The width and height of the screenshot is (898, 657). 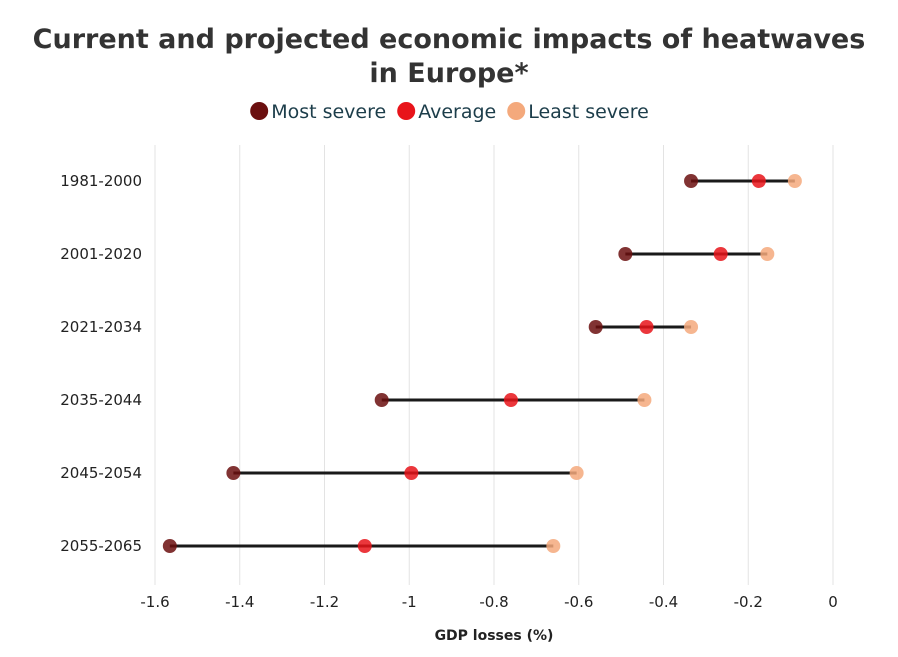 What do you see at coordinates (588, 112) in the screenshot?
I see `legend-label: Least severe` at bounding box center [588, 112].